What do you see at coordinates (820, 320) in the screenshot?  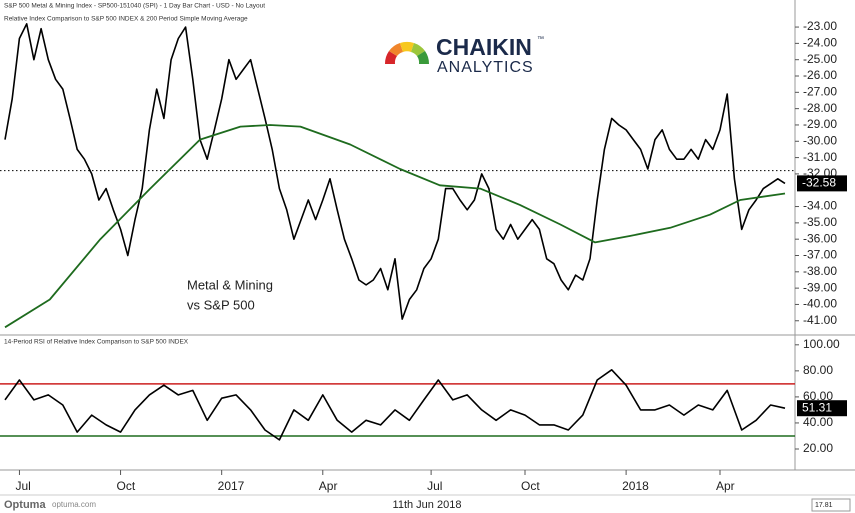 I see `y-tick-label: -41.00` at bounding box center [820, 320].